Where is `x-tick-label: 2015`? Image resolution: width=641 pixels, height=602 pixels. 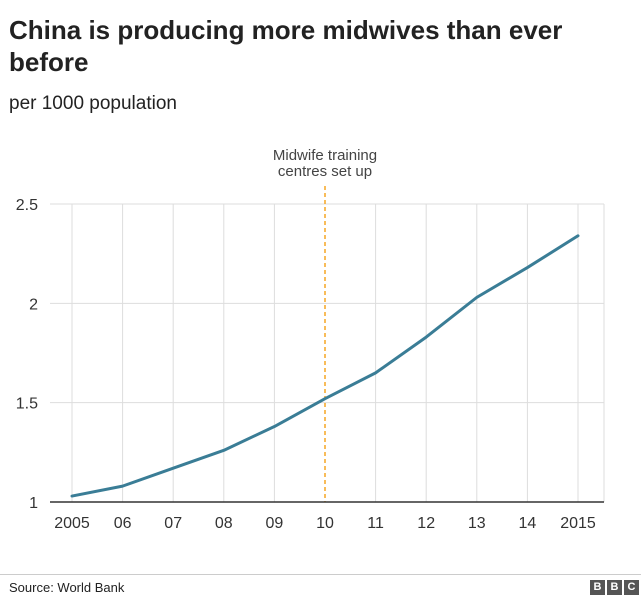
x-tick-label: 2015 is located at coordinates (578, 523).